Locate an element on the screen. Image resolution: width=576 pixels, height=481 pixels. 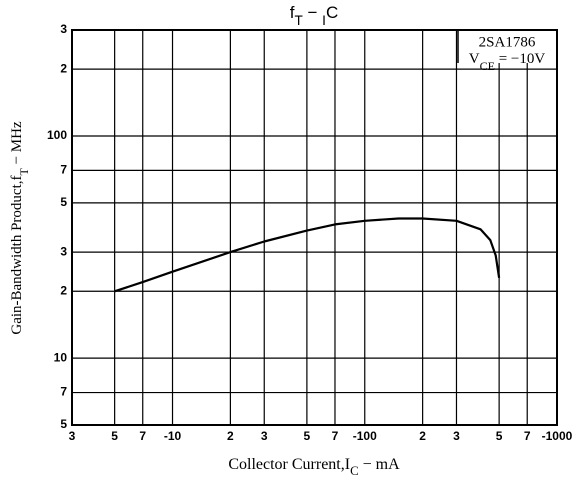
chart-title: fT − IC is located at coordinates (314, 15).